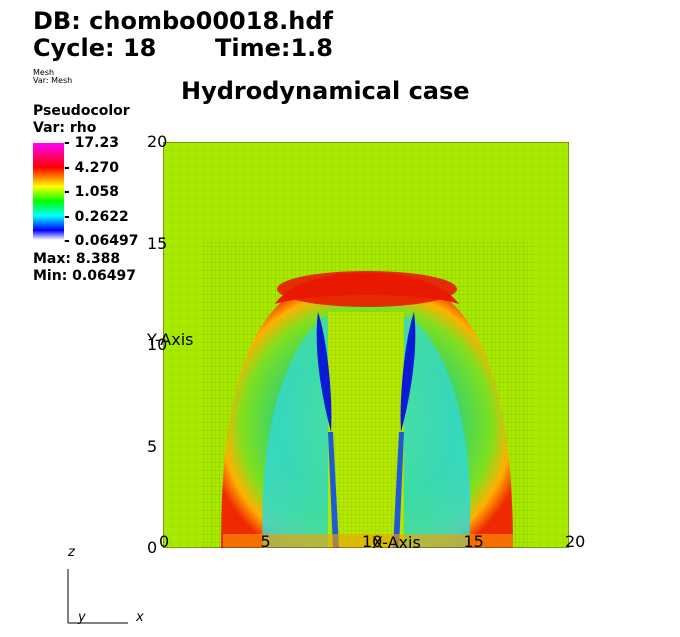  I want to click on colorbar-tick-label: - 17.23, so click(91, 143).